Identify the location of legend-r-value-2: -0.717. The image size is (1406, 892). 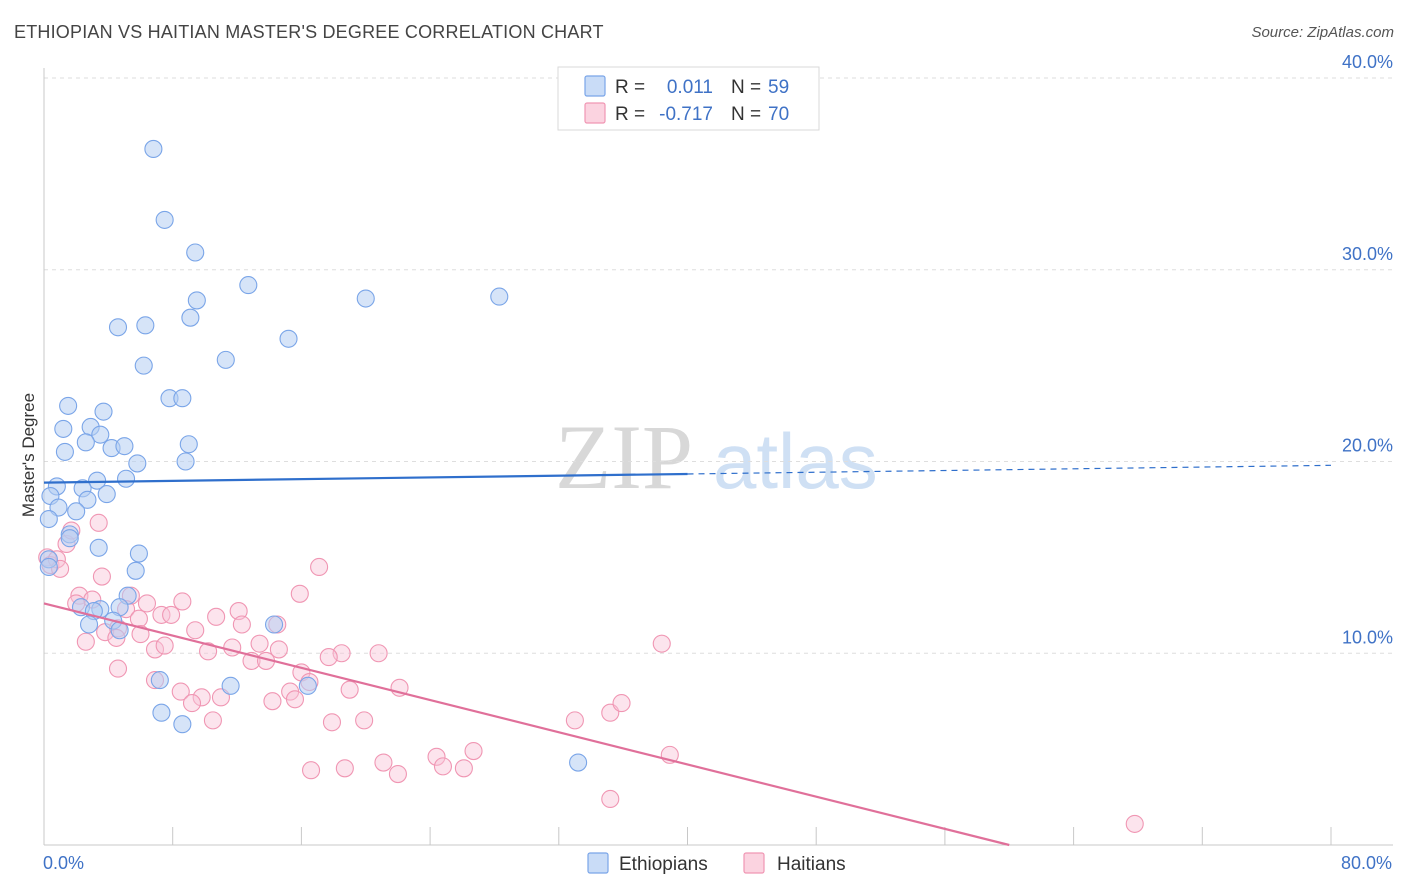
(686, 114).